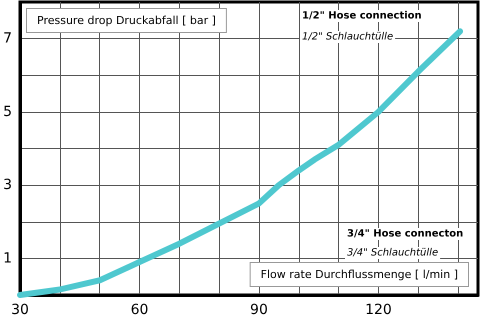 Image resolution: width=483 pixels, height=327 pixels. I want to click on annotation: 3/4" Schlauchtülle, so click(392, 253).